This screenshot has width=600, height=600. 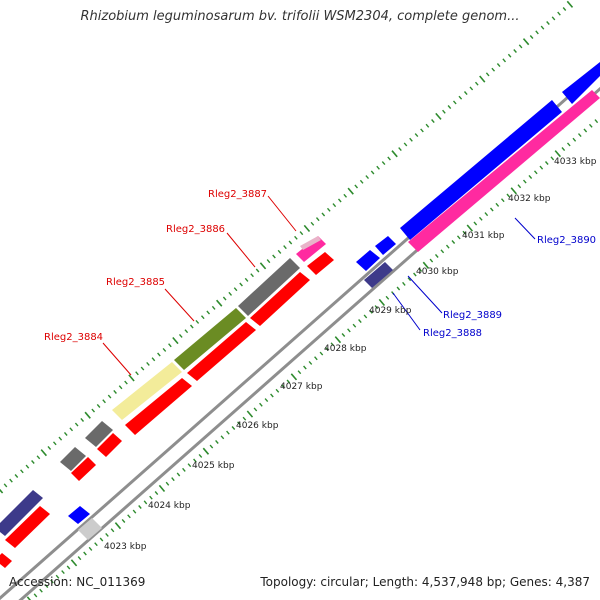 I want to click on gene-label: Rleg2_3888, so click(x=452, y=333).